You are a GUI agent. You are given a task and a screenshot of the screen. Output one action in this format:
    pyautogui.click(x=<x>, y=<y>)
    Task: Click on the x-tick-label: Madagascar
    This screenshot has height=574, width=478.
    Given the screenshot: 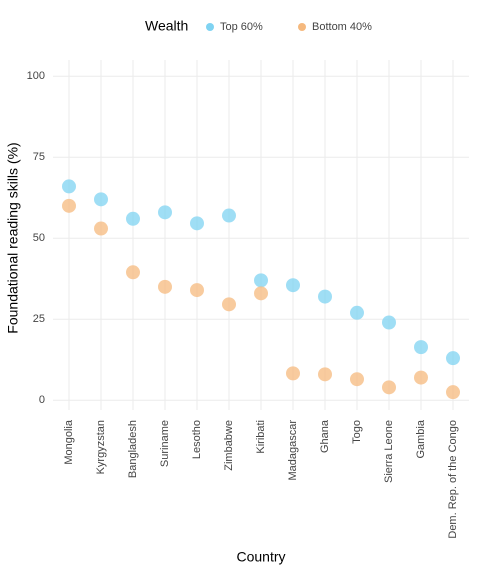 What is the action you would take?
    pyautogui.click(x=293, y=450)
    